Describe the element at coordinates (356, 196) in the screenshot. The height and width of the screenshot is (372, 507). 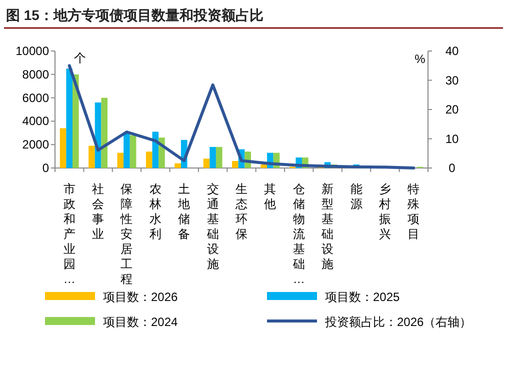
I see `x-tick-label: 能源` at that location.